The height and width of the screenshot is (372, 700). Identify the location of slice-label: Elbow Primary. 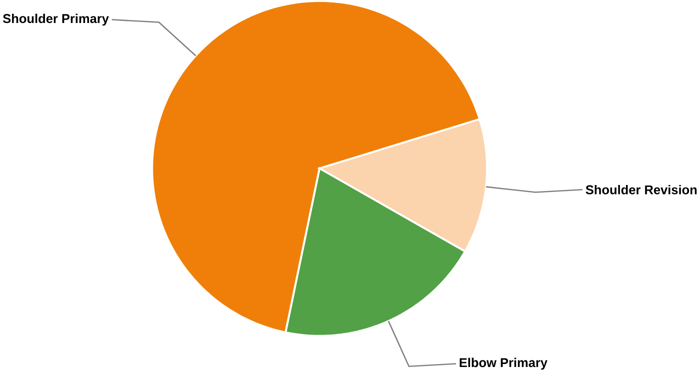
(504, 364).